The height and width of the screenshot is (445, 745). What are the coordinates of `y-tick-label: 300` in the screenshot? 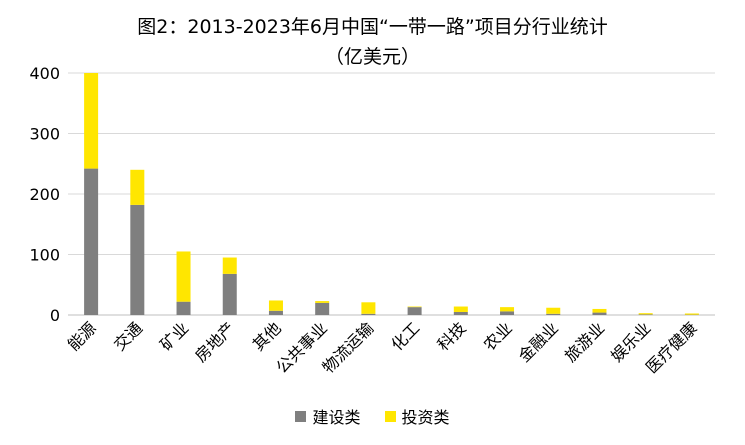 It's located at (44, 134).